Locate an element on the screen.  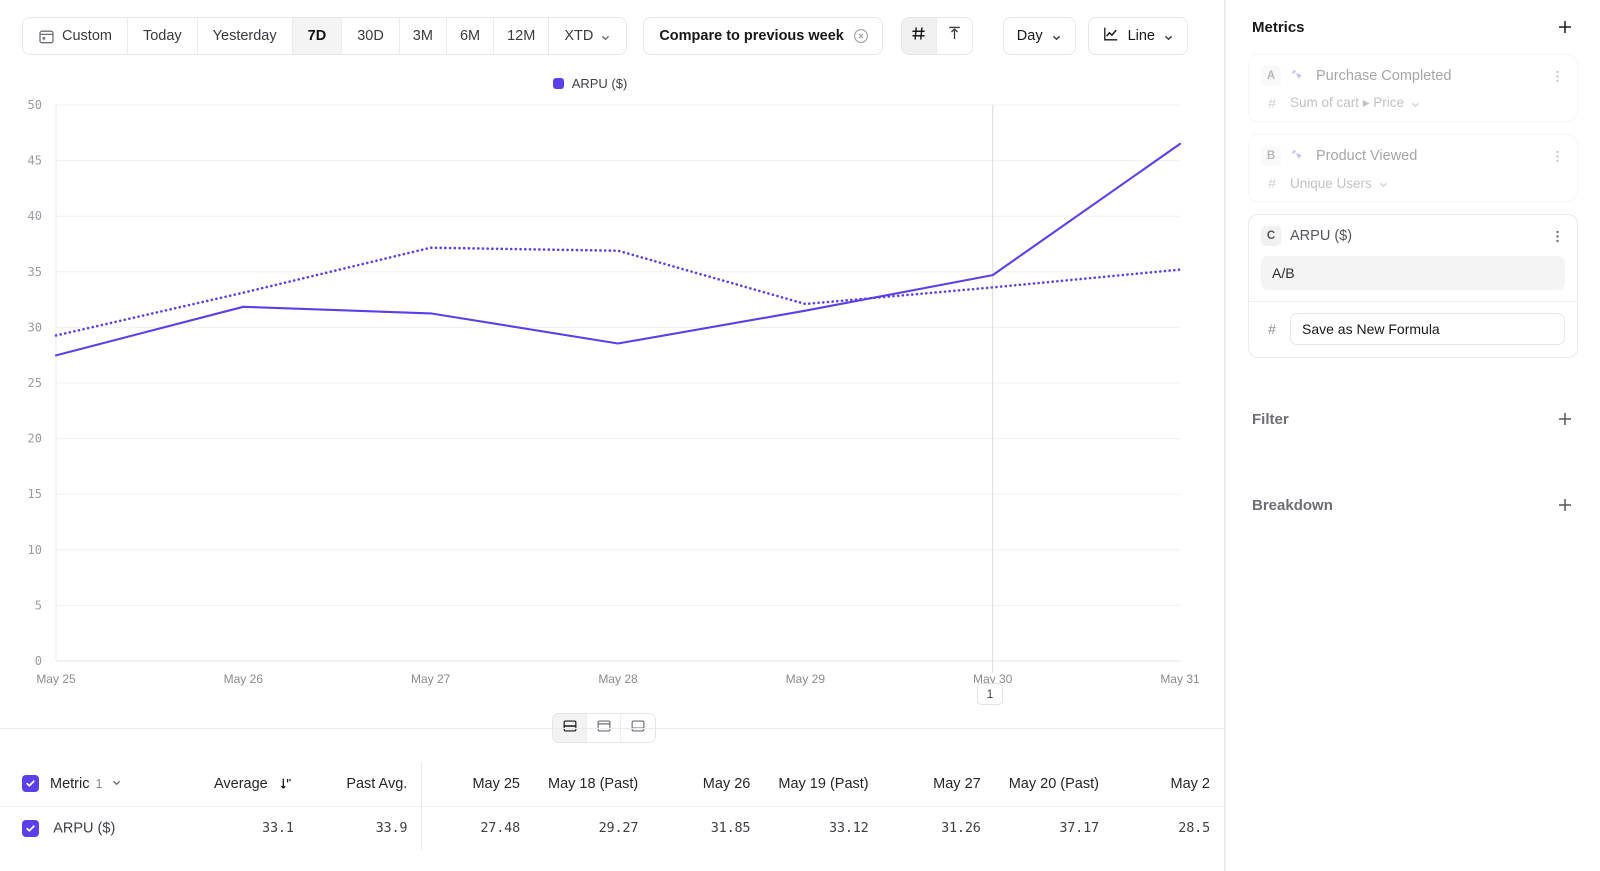
metrics-table: Metric 1 Average is located at coordinates (612, 806).